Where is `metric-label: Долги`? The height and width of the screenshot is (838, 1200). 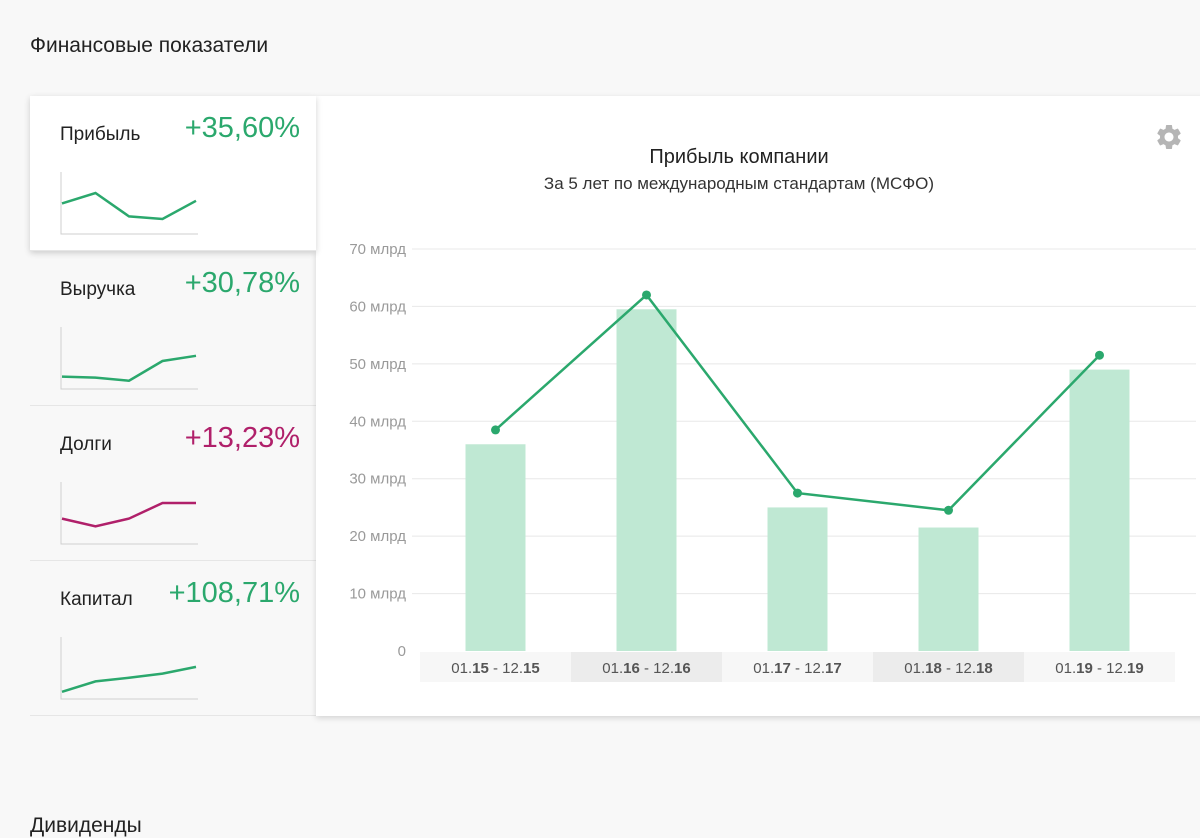 metric-label: Долги is located at coordinates (86, 444).